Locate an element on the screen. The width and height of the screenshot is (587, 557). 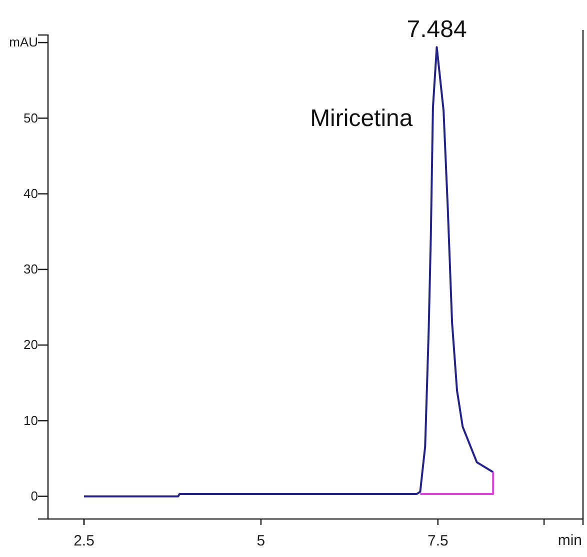
y-tick-label: 40 is located at coordinates (31, 193).